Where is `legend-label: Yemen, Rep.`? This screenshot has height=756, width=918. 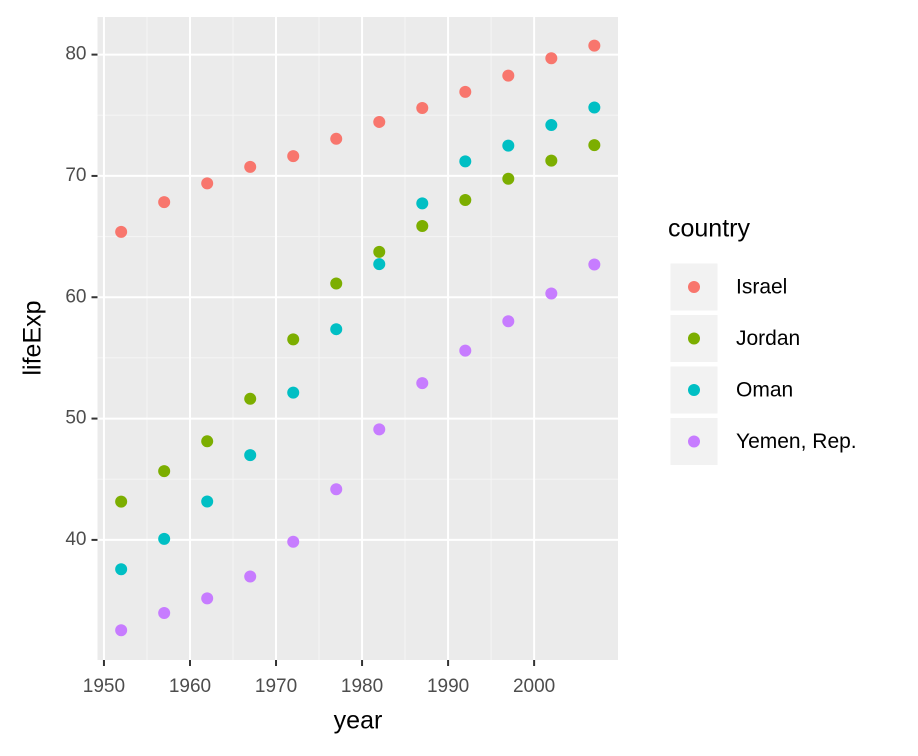
legend-label: Yemen, Rep. is located at coordinates (796, 441).